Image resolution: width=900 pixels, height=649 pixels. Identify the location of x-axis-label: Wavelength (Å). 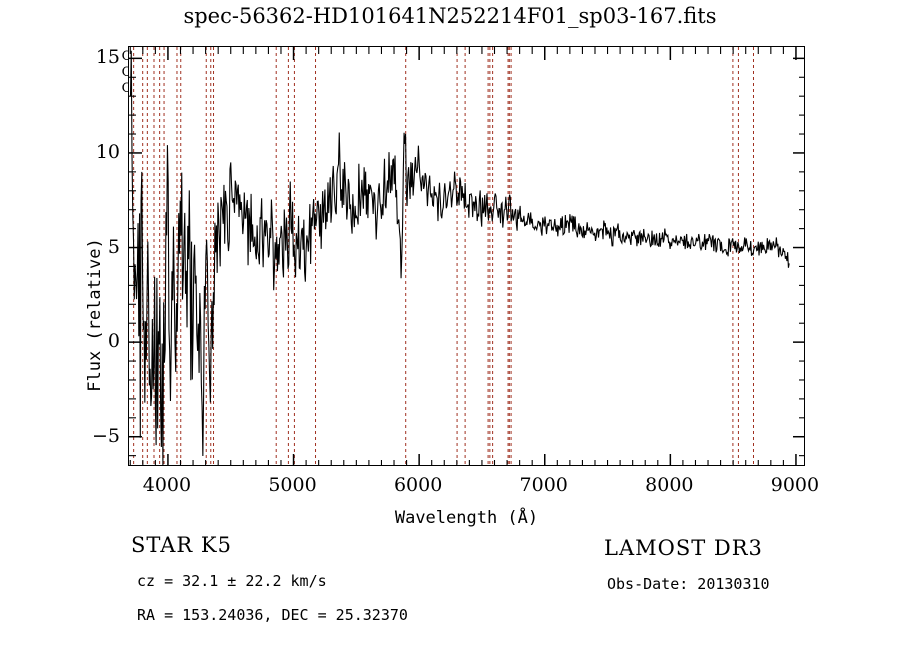
(466, 518).